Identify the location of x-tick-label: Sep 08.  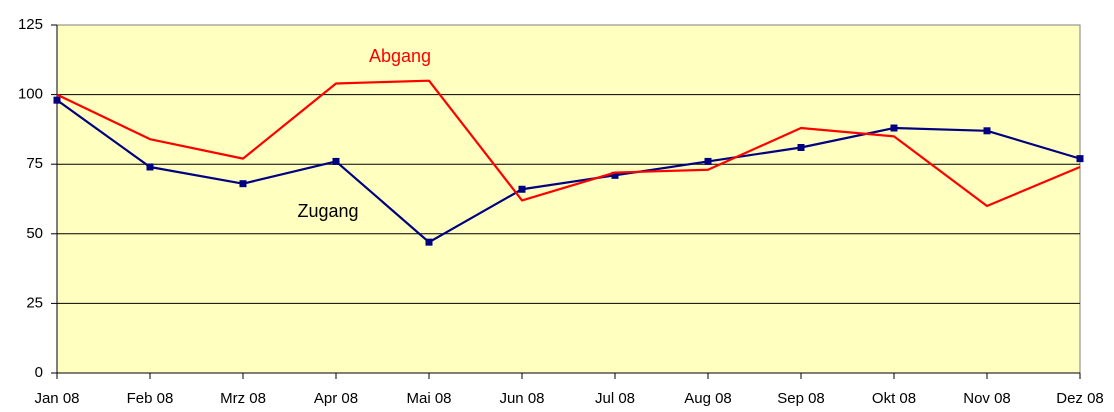
(801, 398).